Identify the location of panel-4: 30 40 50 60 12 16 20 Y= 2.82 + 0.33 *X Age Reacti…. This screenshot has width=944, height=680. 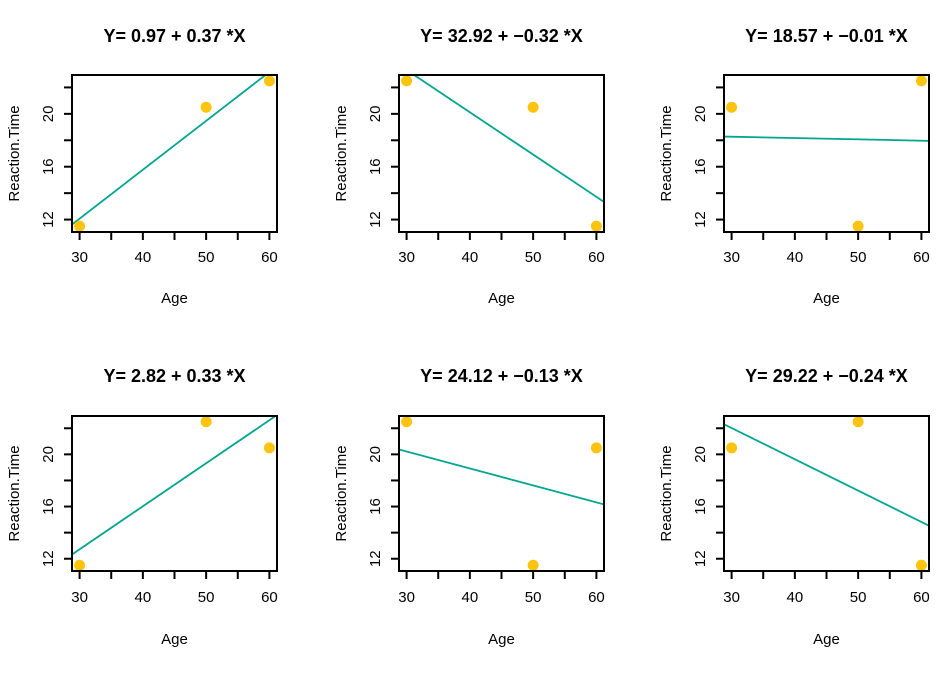
(142, 507).